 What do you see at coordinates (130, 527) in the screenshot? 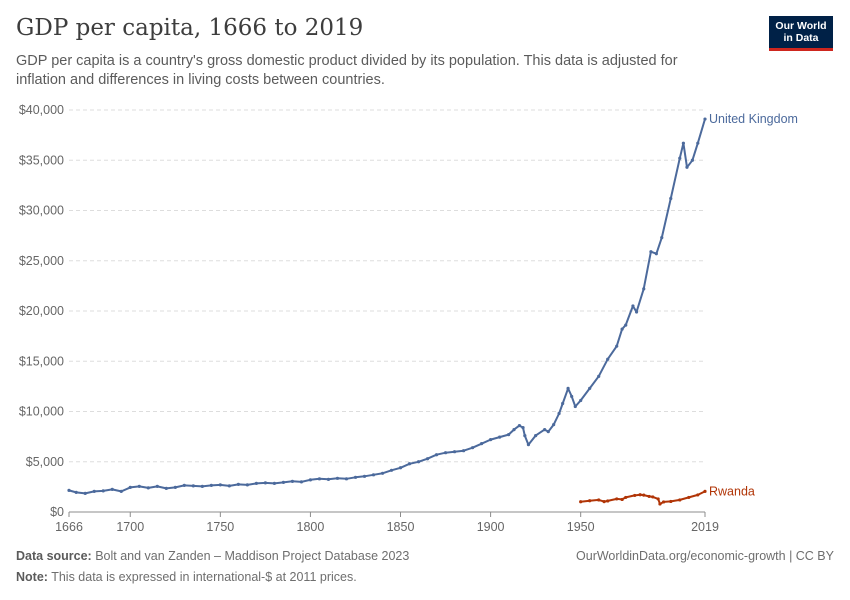
I see `x-tick-label: 1700` at bounding box center [130, 527].